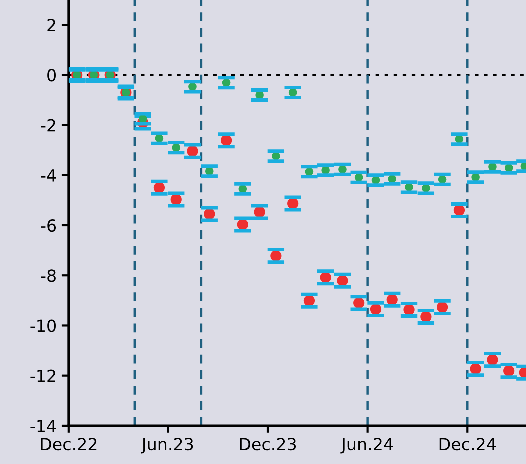  Describe the element at coordinates (48, 225) in the screenshot. I see `y-tick-label: -6` at that location.